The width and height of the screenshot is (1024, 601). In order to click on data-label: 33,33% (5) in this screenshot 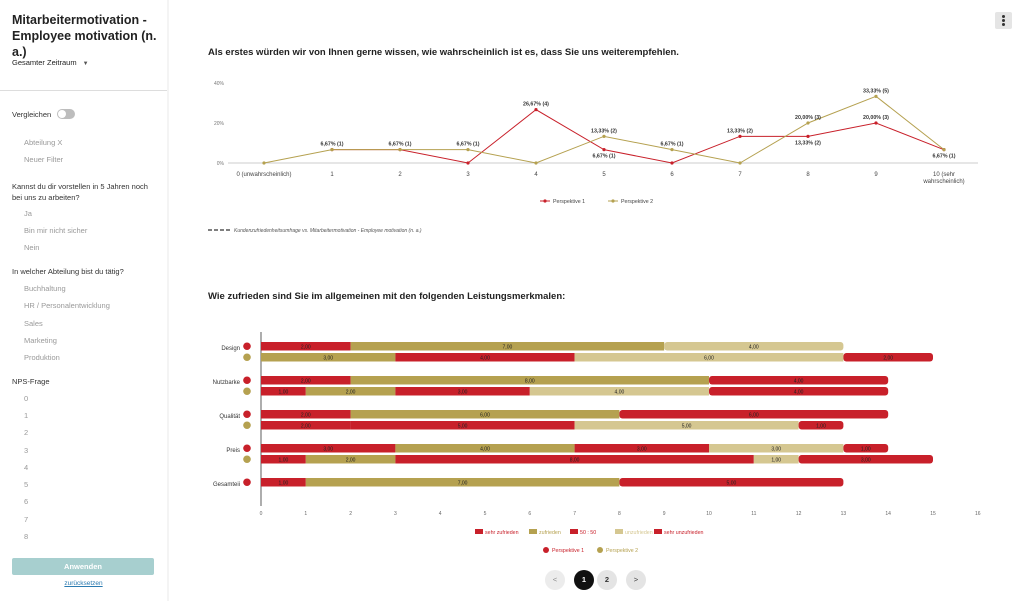, I will do `click(876, 91)`.